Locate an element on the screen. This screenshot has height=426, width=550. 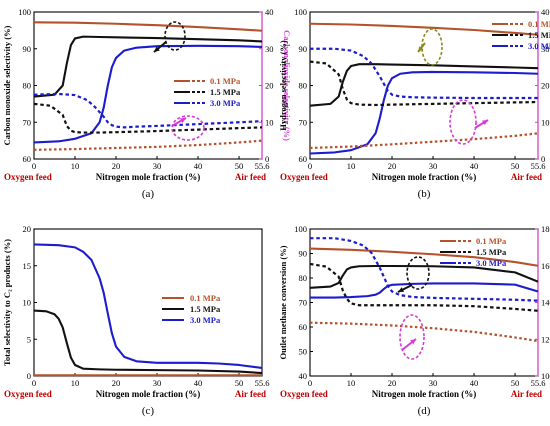
y-tick-label: 80 is located at coordinates (303, 278).